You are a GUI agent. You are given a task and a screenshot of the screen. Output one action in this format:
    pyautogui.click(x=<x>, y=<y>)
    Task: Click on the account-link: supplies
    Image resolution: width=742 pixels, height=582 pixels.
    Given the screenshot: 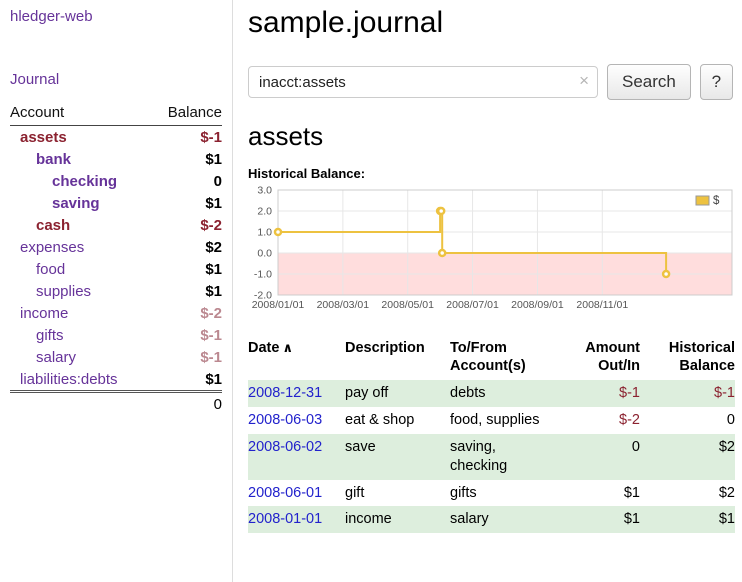 What is the action you would take?
    pyautogui.click(x=64, y=291)
    